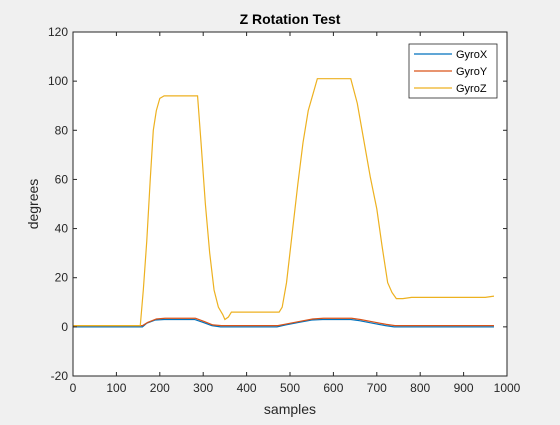  I want to click on y-tick-label: -20, so click(60, 376).